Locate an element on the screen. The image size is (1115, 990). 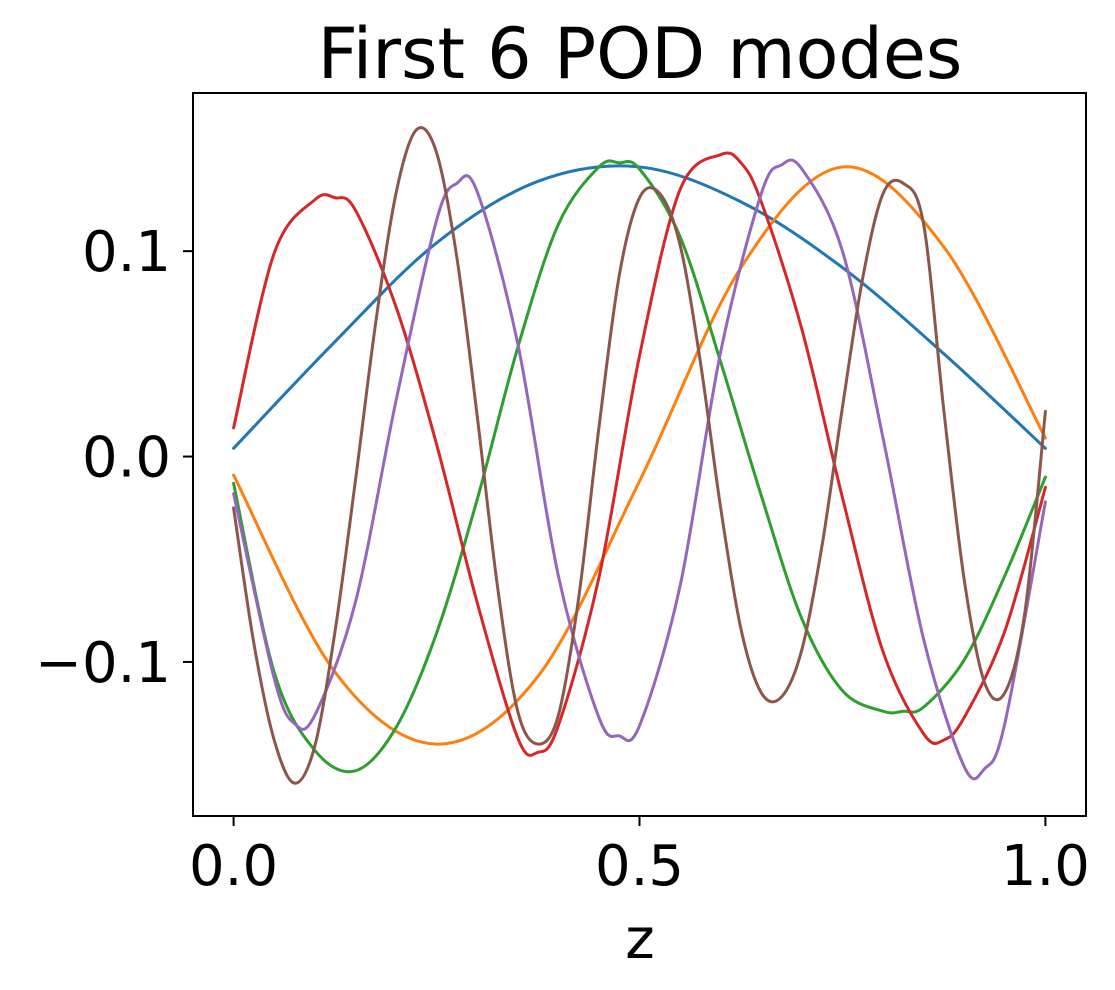
x-tick-label: 0.5 is located at coordinates (639, 866).